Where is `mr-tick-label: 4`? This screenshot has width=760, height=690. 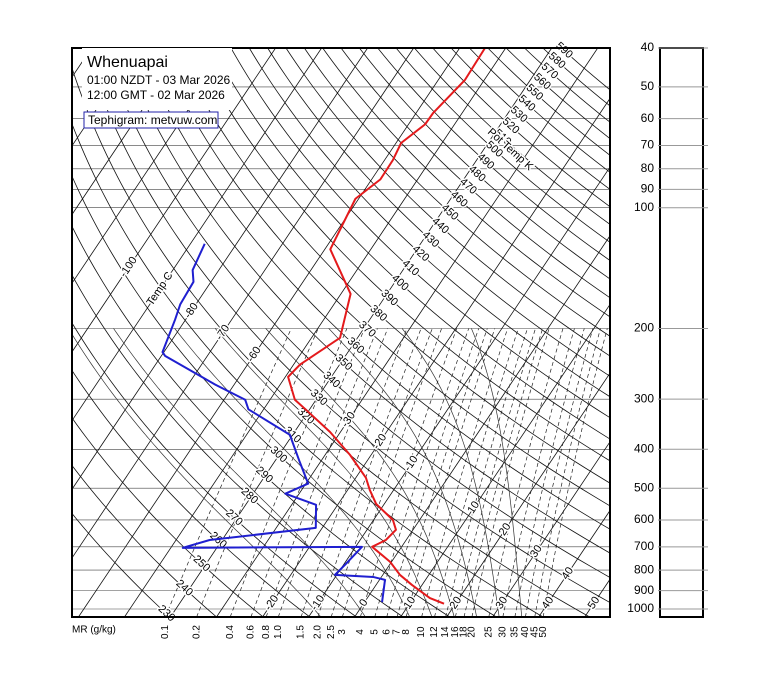 mr-tick-label: 4 is located at coordinates (360, 632).